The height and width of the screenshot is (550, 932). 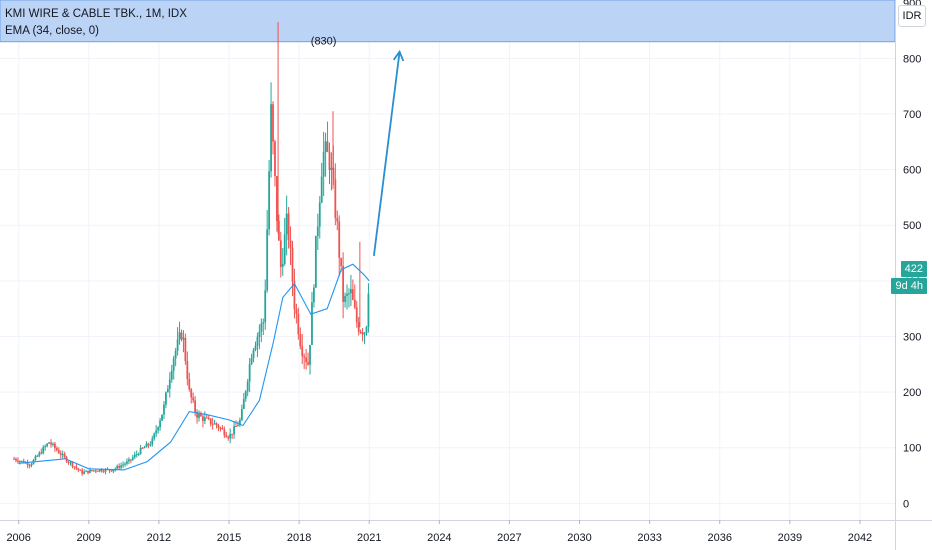 What do you see at coordinates (912, 59) in the screenshot?
I see `price-tick-label: 800` at bounding box center [912, 59].